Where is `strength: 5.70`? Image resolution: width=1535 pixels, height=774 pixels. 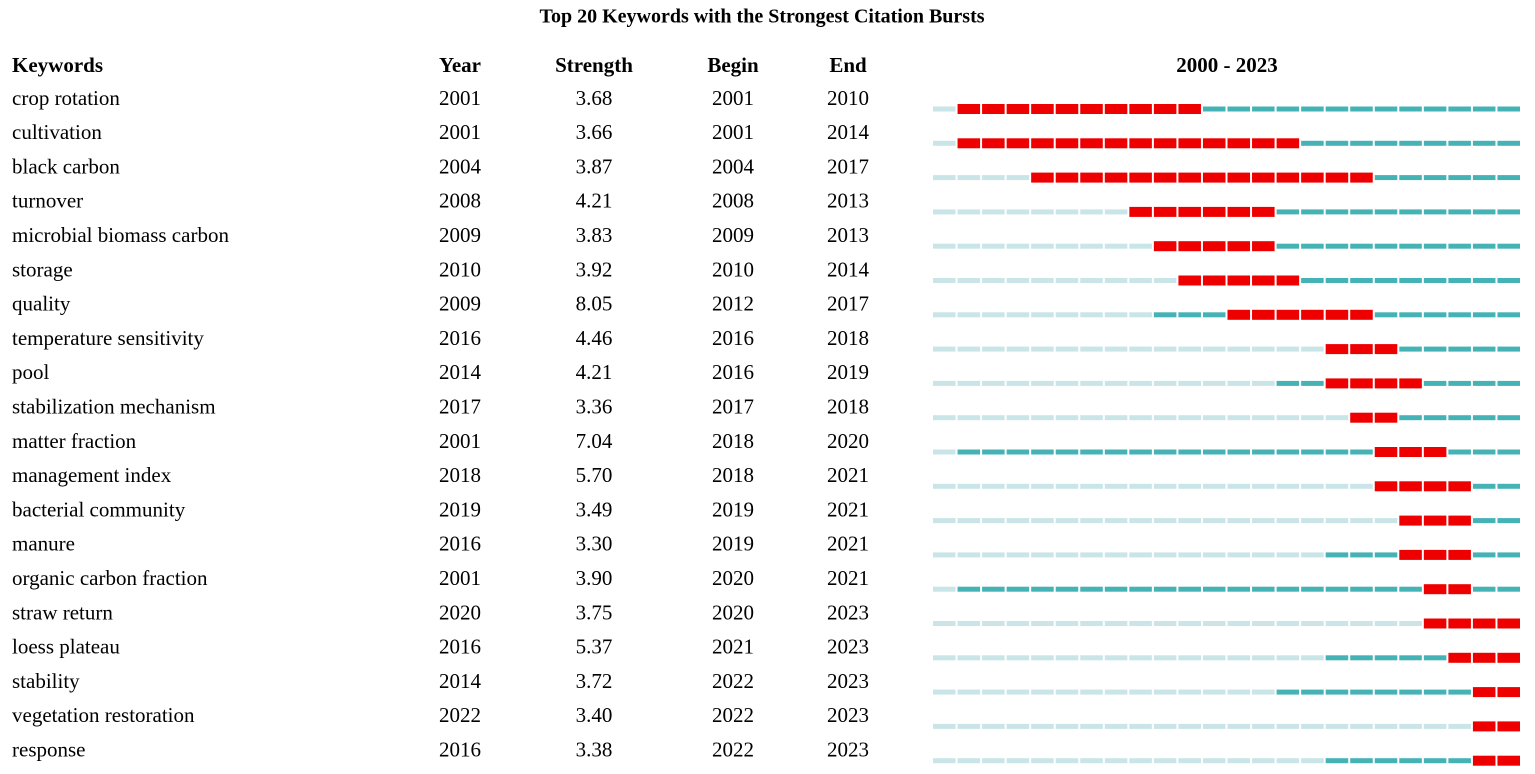
strength: 5.70 is located at coordinates (594, 475).